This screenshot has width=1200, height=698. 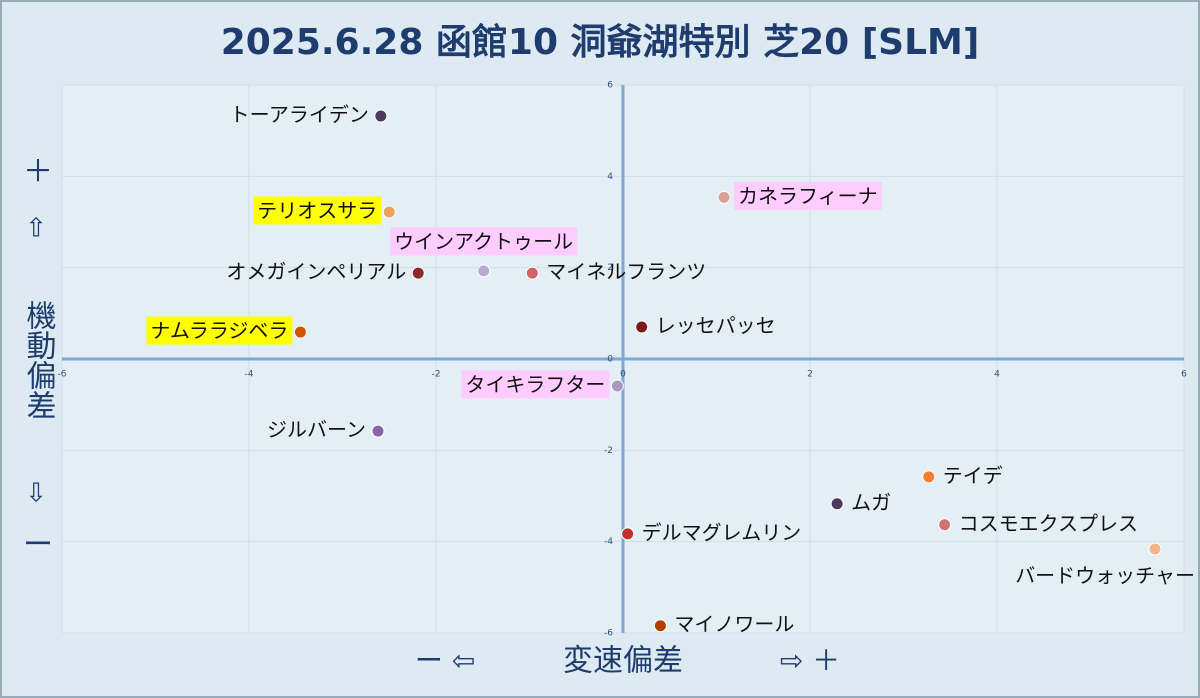 I want to click on point-label: オメガインペリアル, so click(x=316, y=272).